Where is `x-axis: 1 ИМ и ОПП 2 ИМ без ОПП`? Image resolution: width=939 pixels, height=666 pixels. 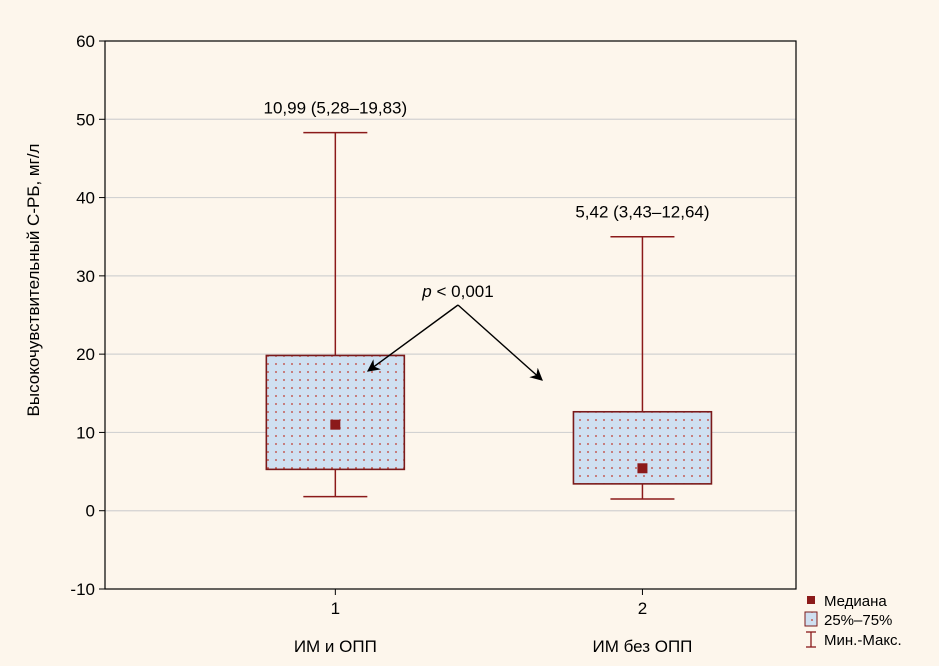
x-axis: 1 ИМ и ОПП 2 ИМ без ОПП is located at coordinates (493, 622).